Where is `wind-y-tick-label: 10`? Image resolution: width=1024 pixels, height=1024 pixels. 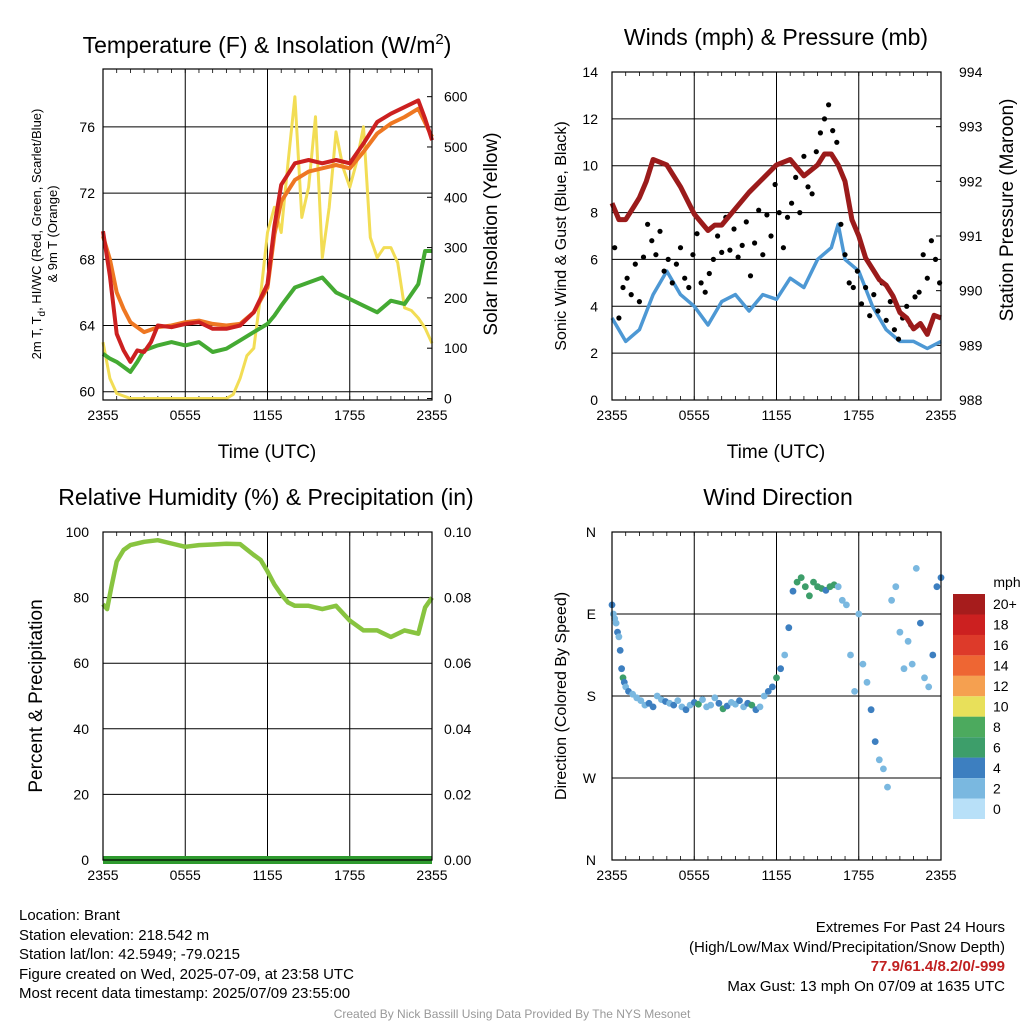 wind-y-tick-label: 10 is located at coordinates (590, 166).